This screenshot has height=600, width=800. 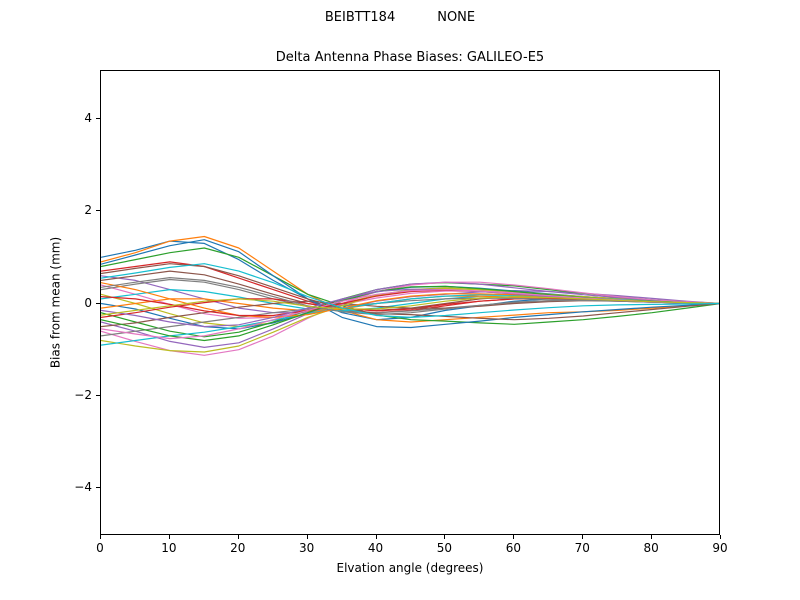 I want to click on y-tick-label: 4, so click(x=88, y=117).